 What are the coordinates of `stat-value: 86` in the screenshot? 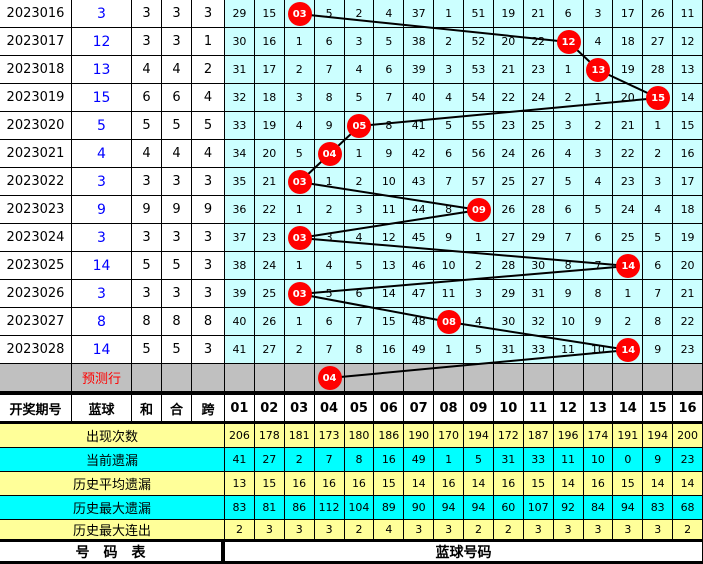 It's located at (299, 508).